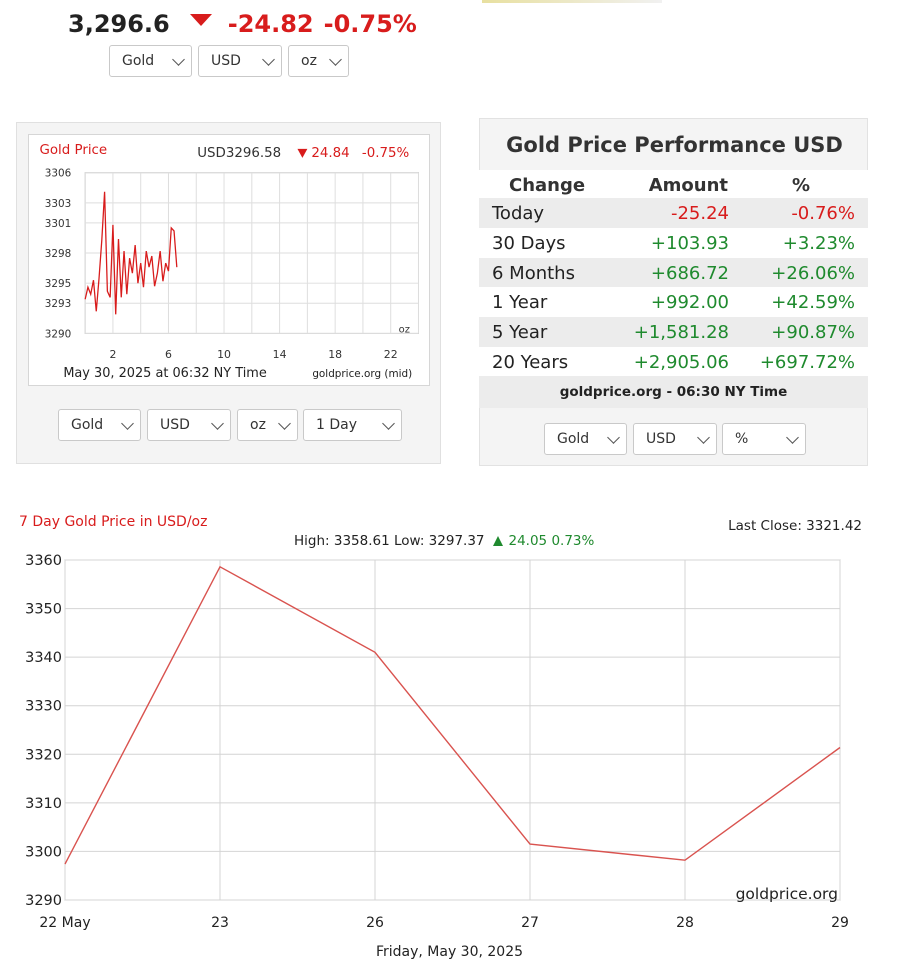 The image size is (899, 974). Describe the element at coordinates (375, 923) in the screenshot. I see `big-chart-x-tick-label: 26` at that location.